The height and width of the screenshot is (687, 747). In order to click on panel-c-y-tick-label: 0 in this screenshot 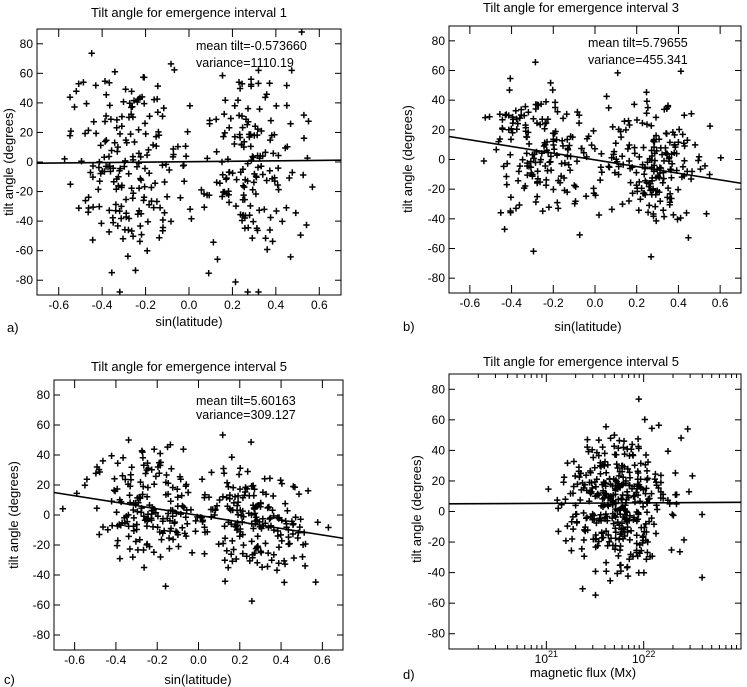, I will do `click(46, 515)`.